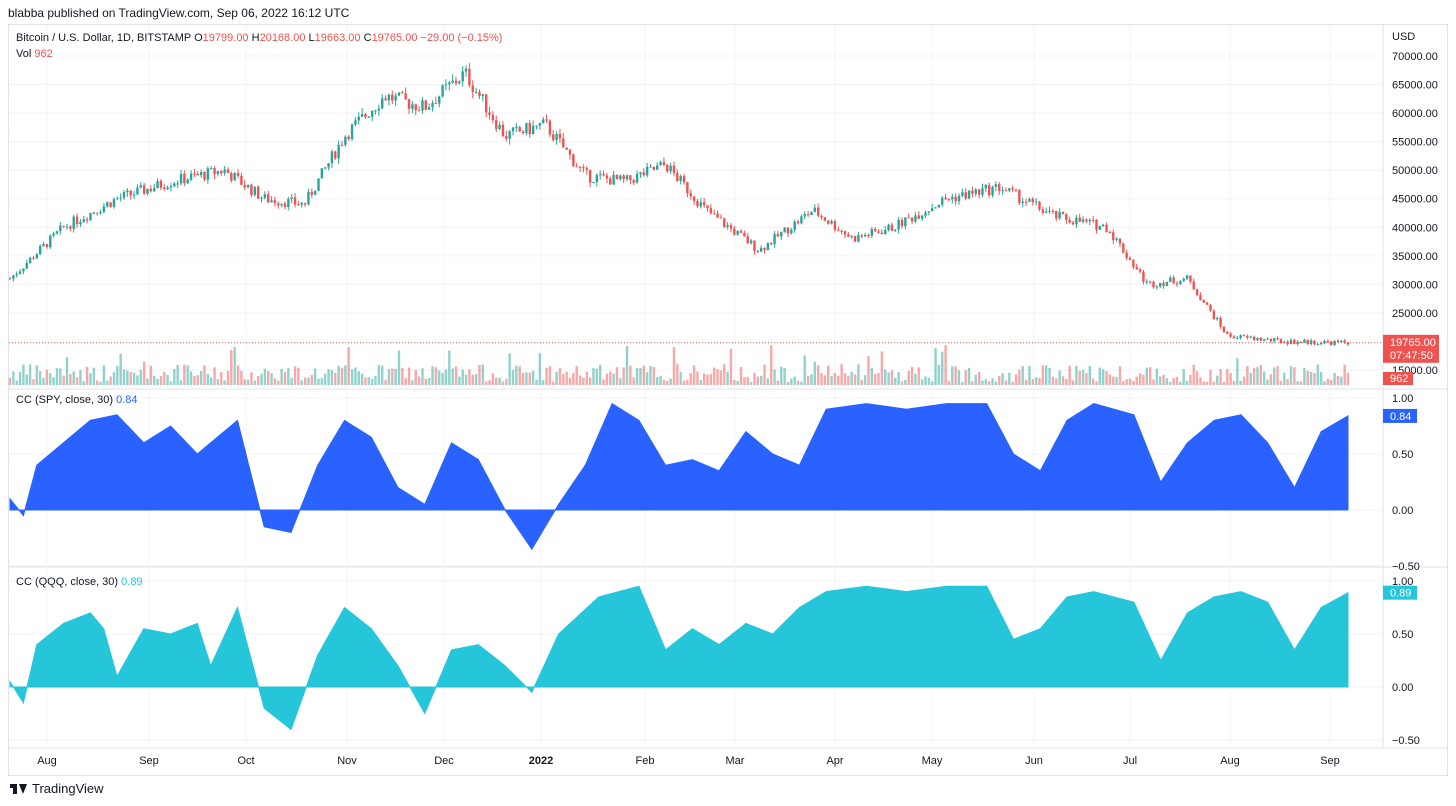  I want to click on tradingview-brand: TradingView, so click(57, 788).